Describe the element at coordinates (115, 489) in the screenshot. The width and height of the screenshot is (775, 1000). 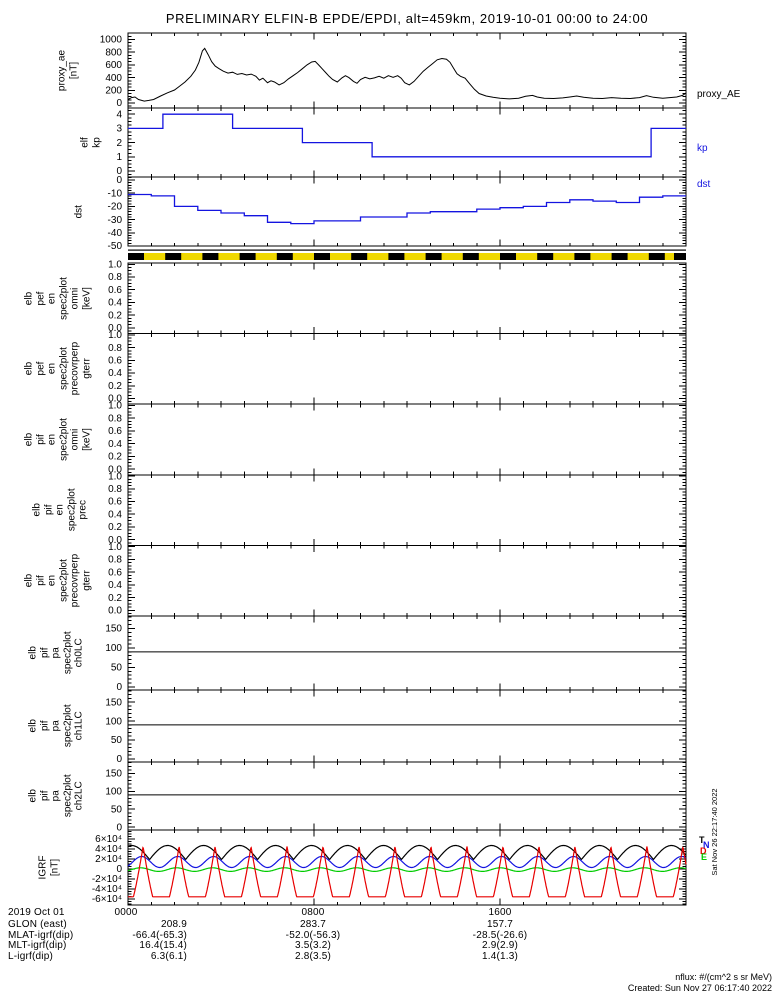
I see `y-tick-label-elb_pif_en_prec: 0.8` at that location.